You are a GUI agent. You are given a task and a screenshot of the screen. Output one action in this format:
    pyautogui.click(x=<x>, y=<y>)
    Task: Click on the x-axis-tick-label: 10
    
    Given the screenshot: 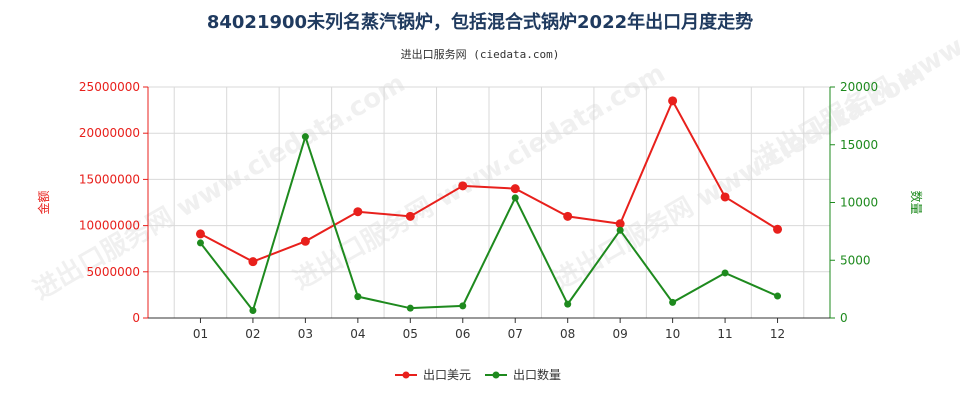 What is the action you would take?
    pyautogui.click(x=672, y=334)
    